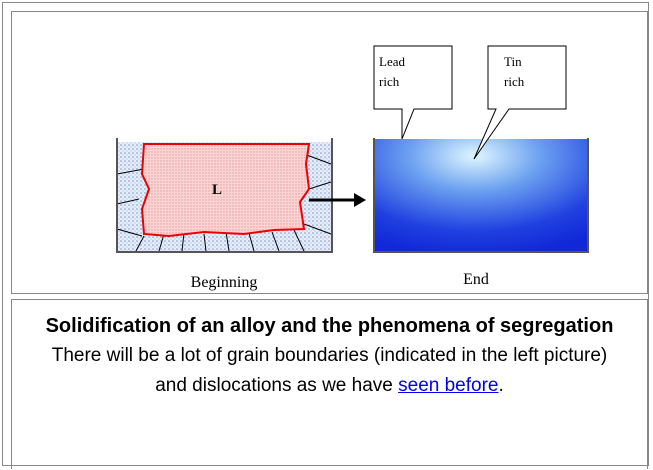 The height and width of the screenshot is (470, 653). What do you see at coordinates (224, 282) in the screenshot?
I see `left-caption: Beginning` at bounding box center [224, 282].